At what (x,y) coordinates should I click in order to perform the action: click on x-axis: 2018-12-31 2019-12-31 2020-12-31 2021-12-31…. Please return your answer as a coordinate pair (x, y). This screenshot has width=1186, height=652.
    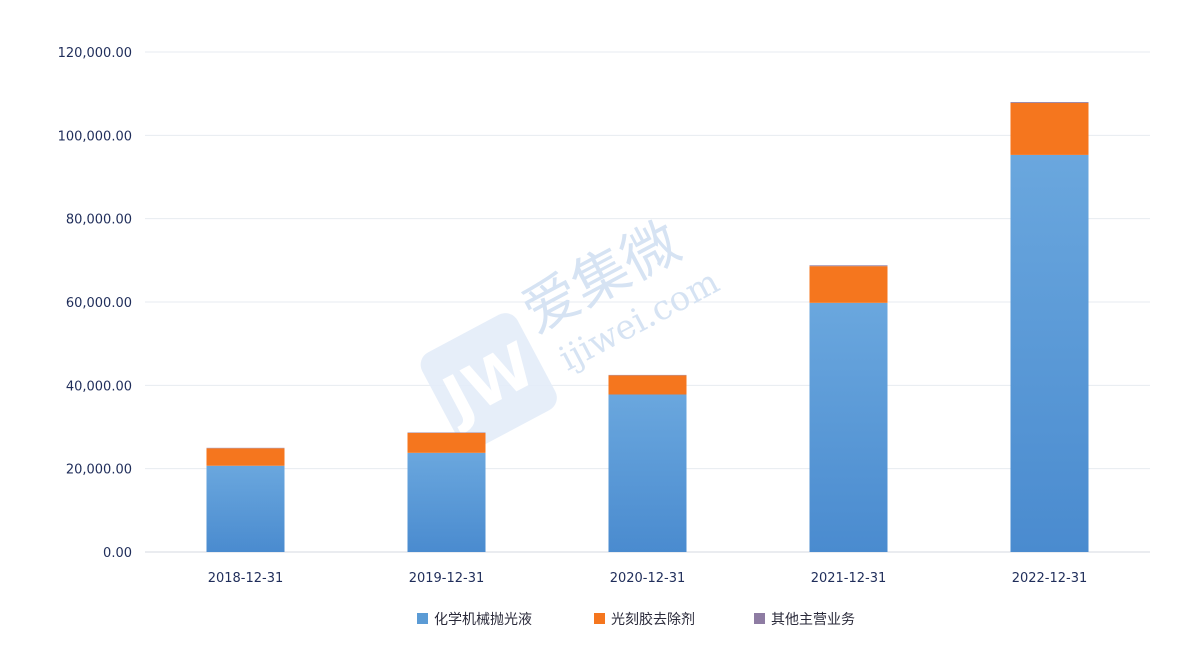
    Looking at the image, I should click on (648, 578).